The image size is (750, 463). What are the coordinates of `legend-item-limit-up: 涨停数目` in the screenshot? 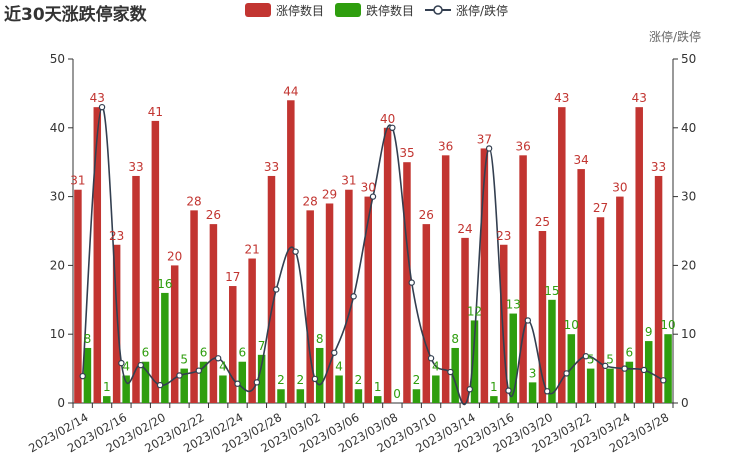 It's located at (284, 10).